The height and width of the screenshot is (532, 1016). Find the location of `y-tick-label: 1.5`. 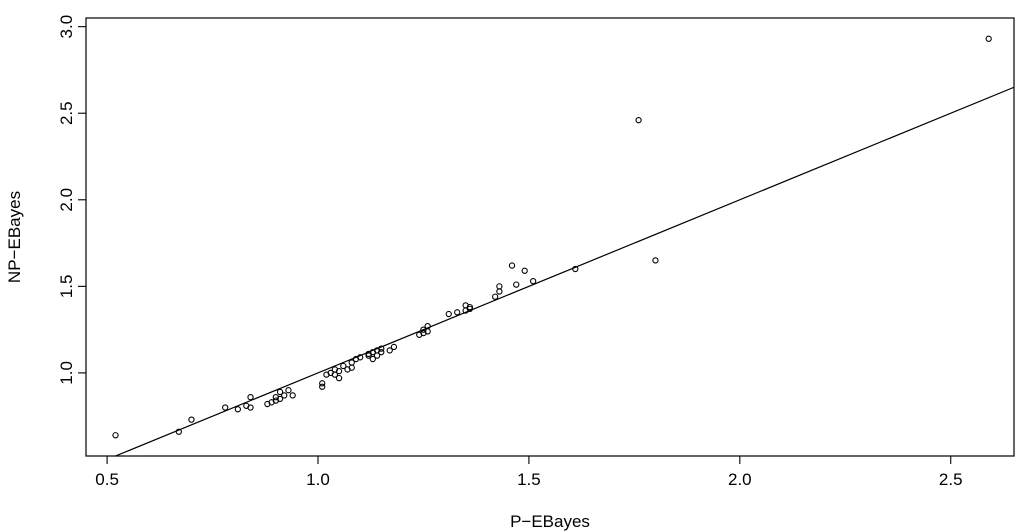

y-tick-label: 1.5 is located at coordinates (66, 287).